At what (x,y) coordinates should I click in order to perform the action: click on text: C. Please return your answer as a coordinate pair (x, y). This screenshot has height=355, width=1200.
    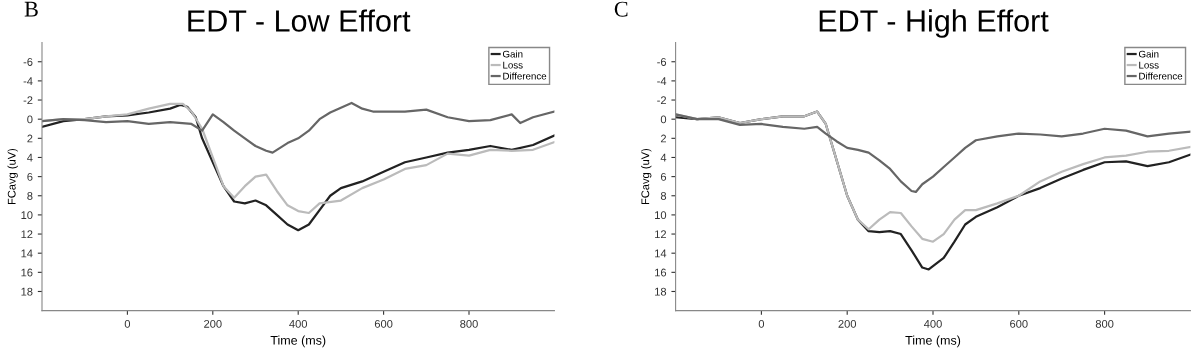
    Looking at the image, I should click on (621, 9).